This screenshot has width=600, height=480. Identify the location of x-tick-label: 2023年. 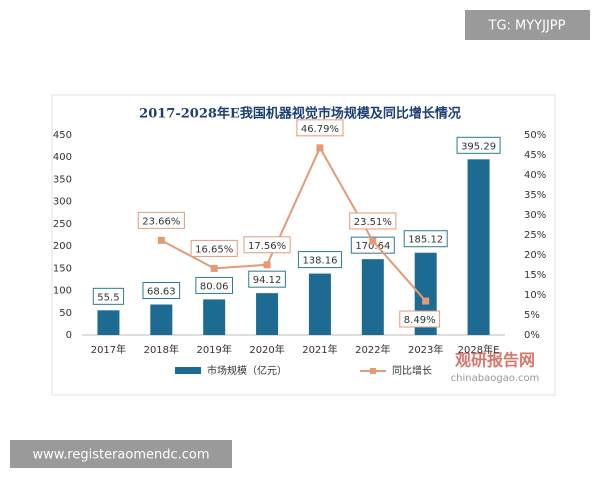
(425, 349).